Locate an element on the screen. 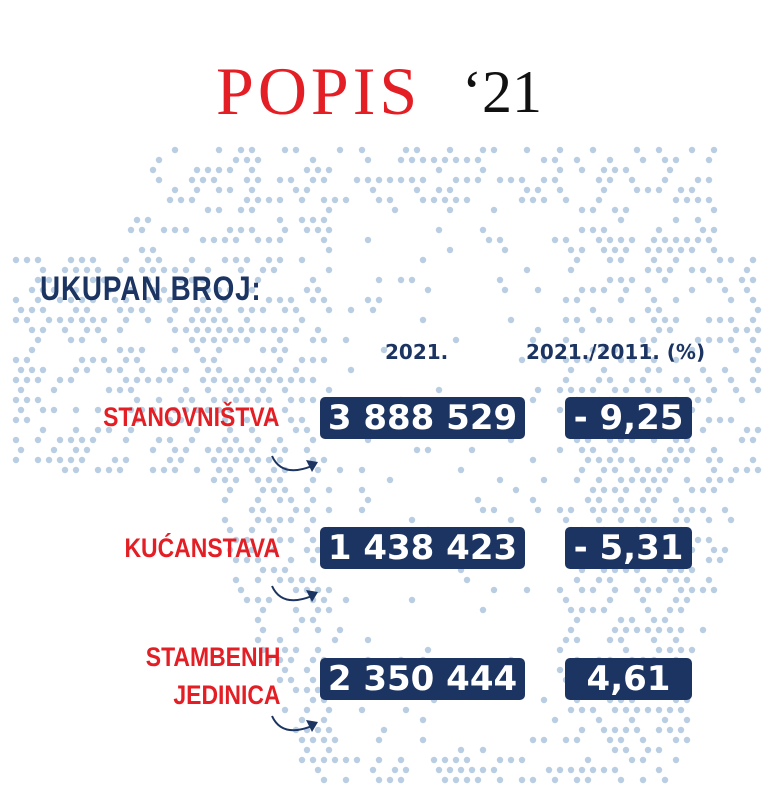 This screenshot has height=791, width=768. label-line-1: STAMBENIH is located at coordinates (212, 657).